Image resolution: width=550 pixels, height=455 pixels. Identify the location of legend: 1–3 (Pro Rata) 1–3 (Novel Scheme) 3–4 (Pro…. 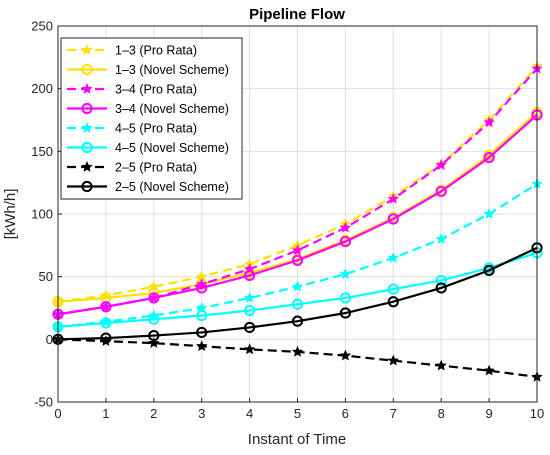
(151, 118).